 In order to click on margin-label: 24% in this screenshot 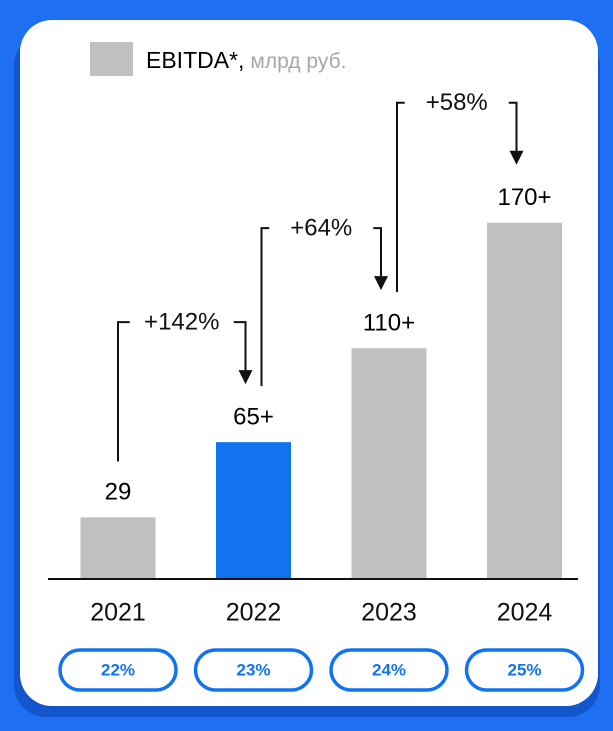, I will do `click(389, 669)`.